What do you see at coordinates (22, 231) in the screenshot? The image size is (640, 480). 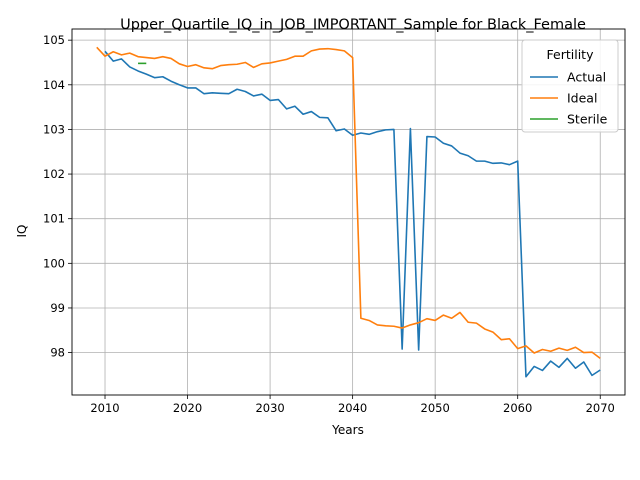 I see `y-axis-label: IQ` at bounding box center [22, 231].